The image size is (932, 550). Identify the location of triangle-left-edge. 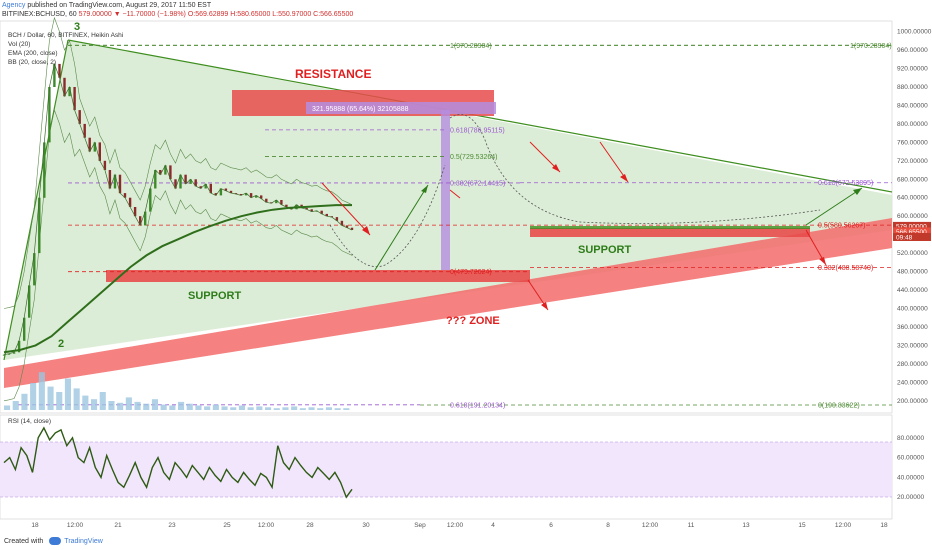
(36, 200).